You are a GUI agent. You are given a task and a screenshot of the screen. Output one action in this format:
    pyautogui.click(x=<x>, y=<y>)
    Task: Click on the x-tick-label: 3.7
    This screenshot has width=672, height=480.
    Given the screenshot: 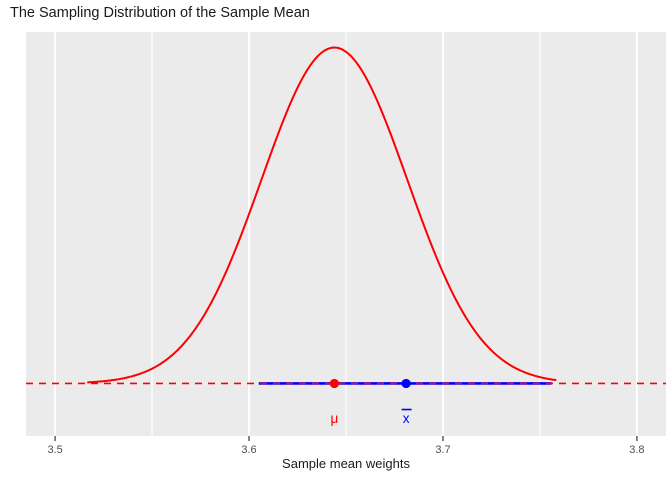 What is the action you would take?
    pyautogui.click(x=442, y=450)
    